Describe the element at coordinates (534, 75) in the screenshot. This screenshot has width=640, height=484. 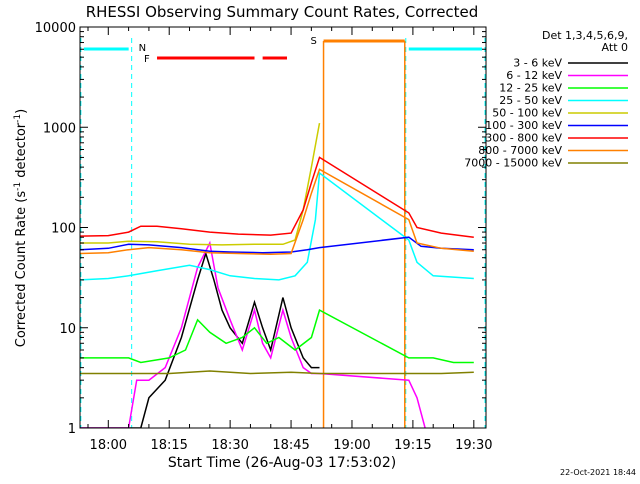
I see `legend-label: 6 - 12 keV` at that location.